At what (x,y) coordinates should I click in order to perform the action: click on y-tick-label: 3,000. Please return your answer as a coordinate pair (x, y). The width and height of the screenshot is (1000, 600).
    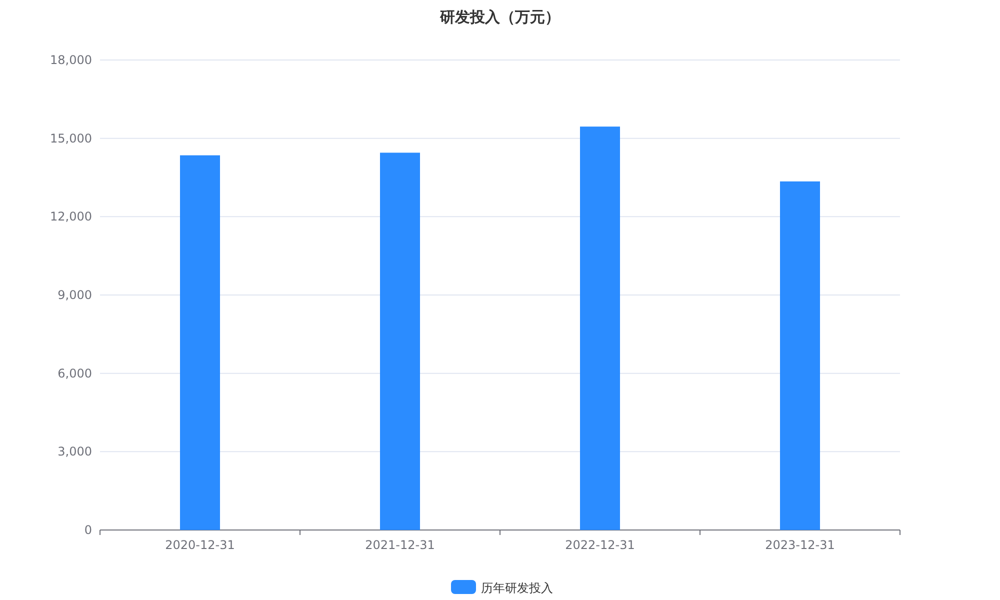
    Looking at the image, I should click on (75, 451).